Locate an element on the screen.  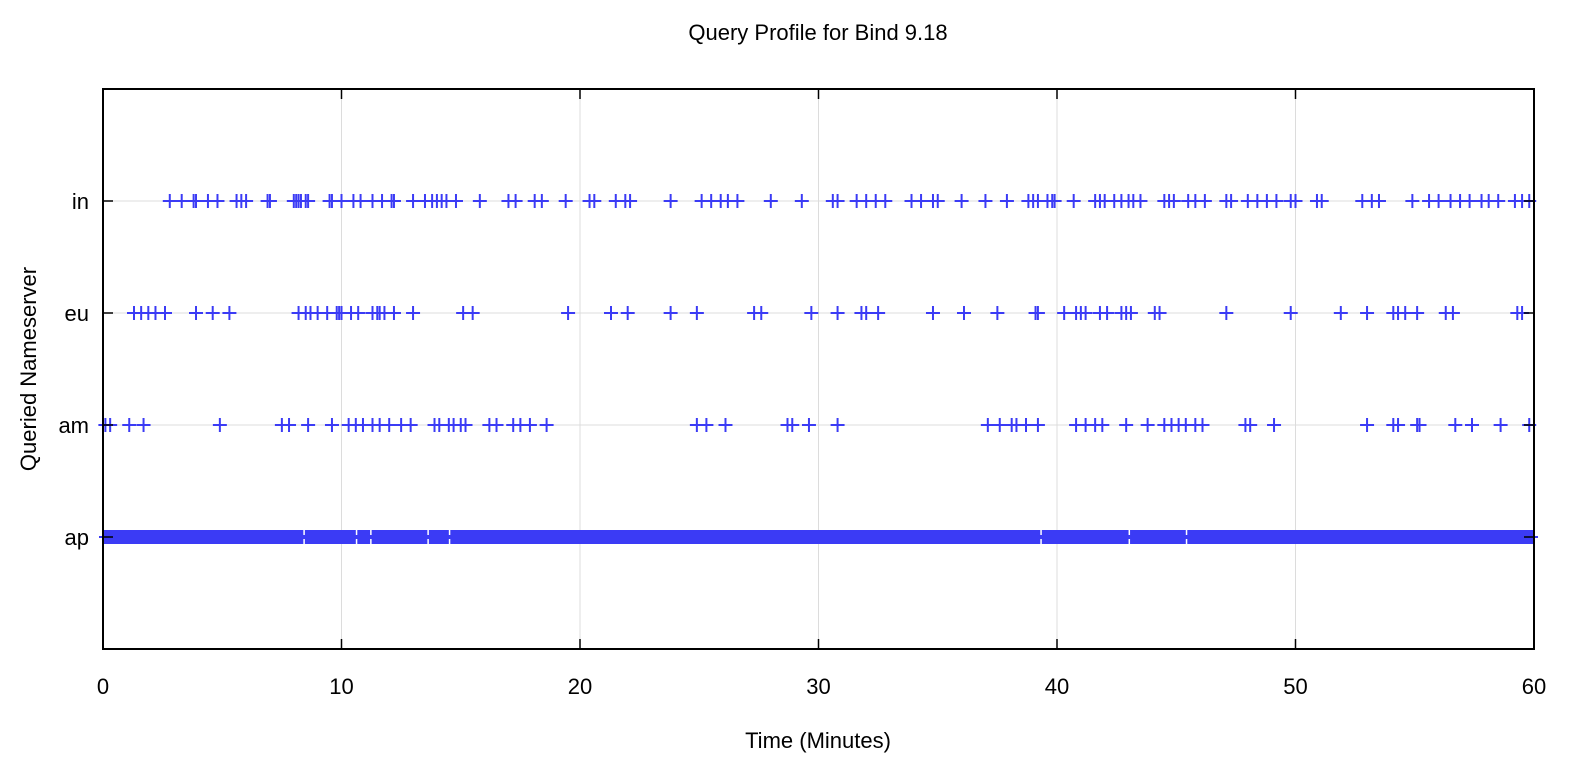
x-tick-label: 60 is located at coordinates (1534, 686).